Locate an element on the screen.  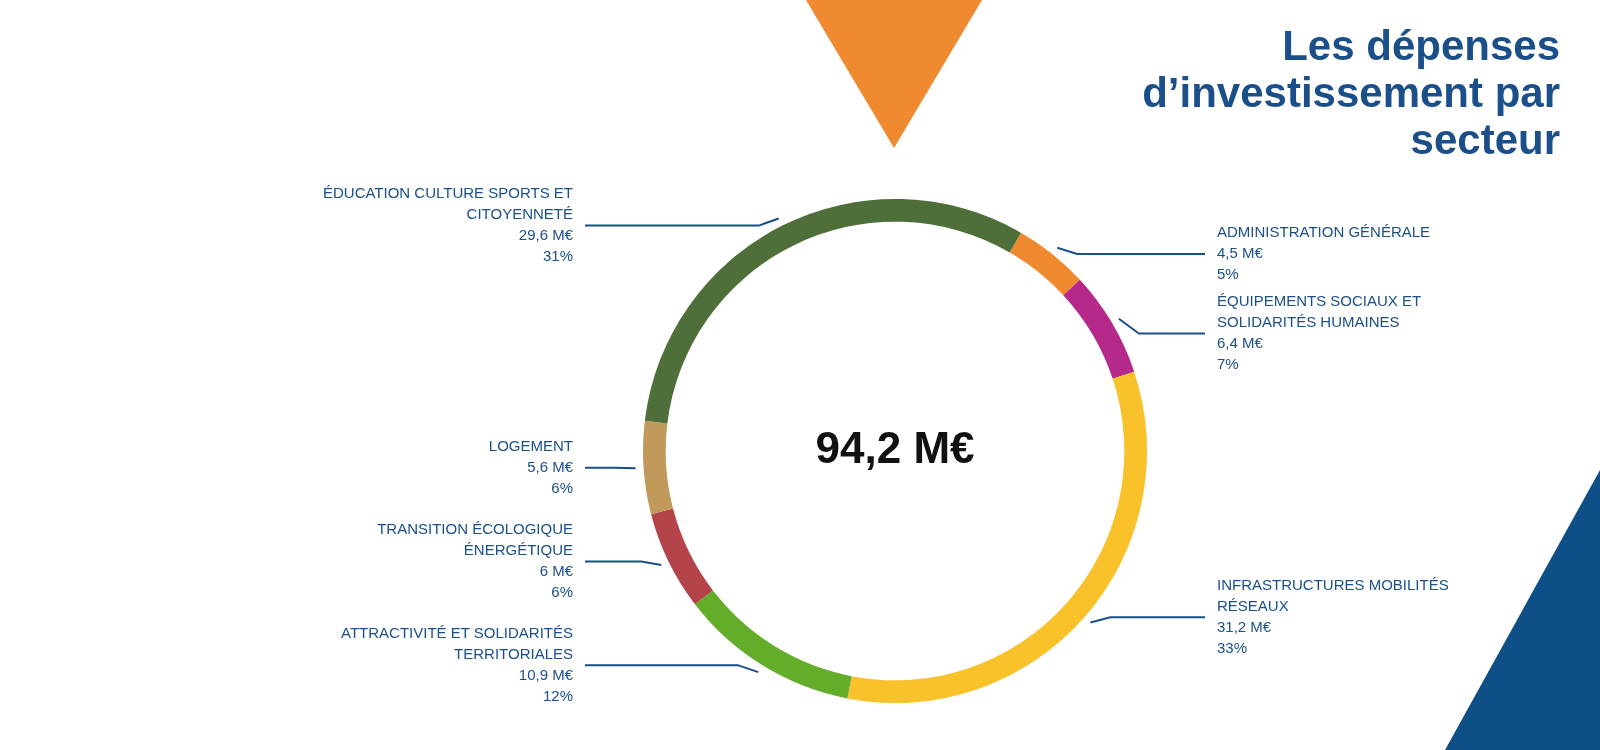
data-label: 6 M€ 6% is located at coordinates (556, 581).